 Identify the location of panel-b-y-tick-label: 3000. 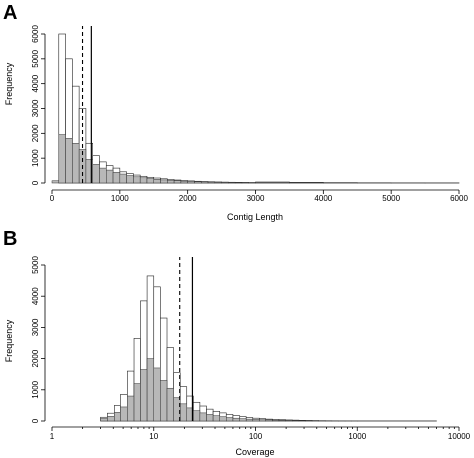
(35, 327).